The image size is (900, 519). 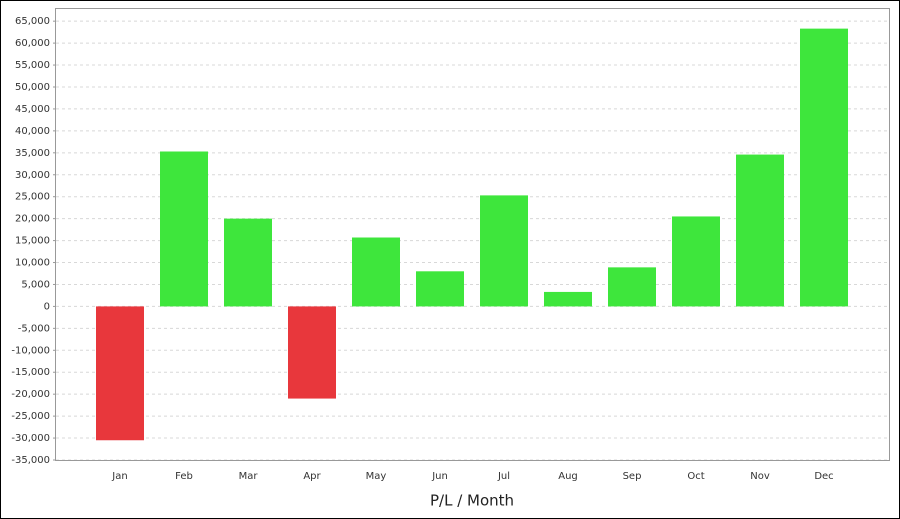 What do you see at coordinates (312, 476) in the screenshot?
I see `x-tick-label: Apr` at bounding box center [312, 476].